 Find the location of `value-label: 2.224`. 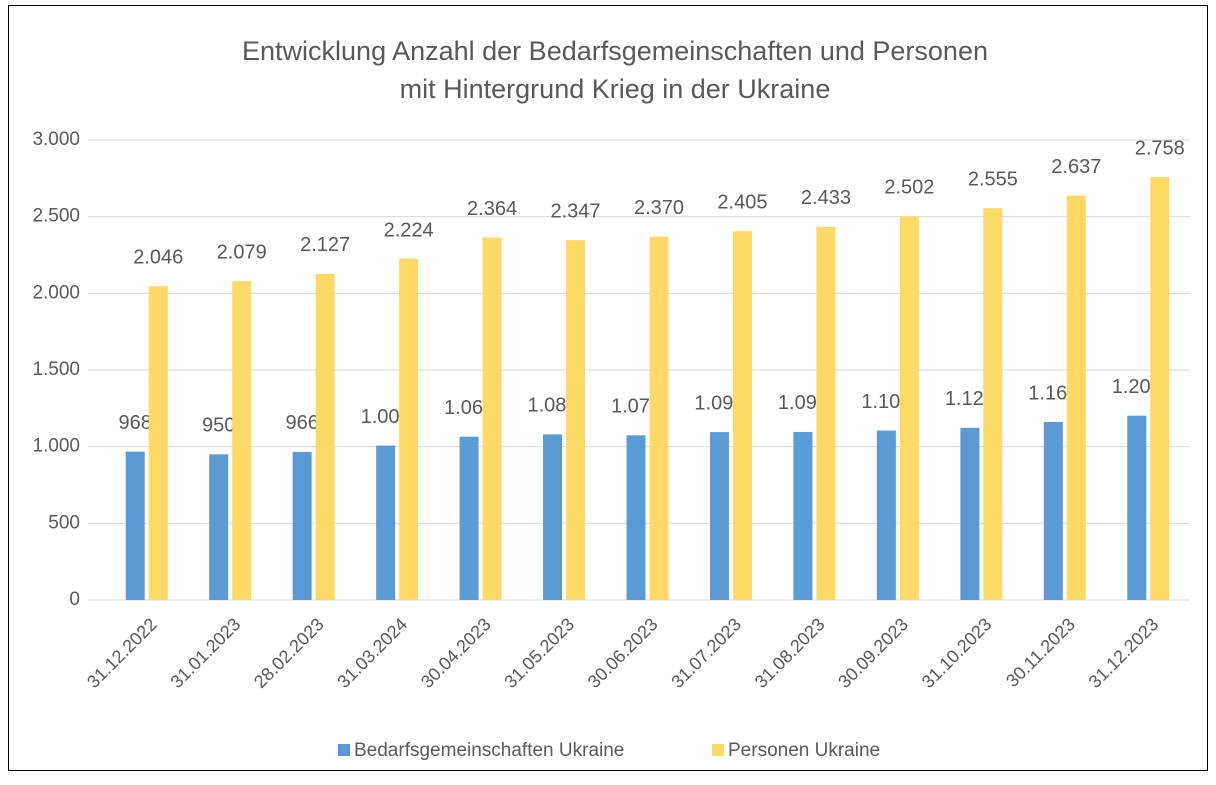

value-label: 2.224 is located at coordinates (409, 230).